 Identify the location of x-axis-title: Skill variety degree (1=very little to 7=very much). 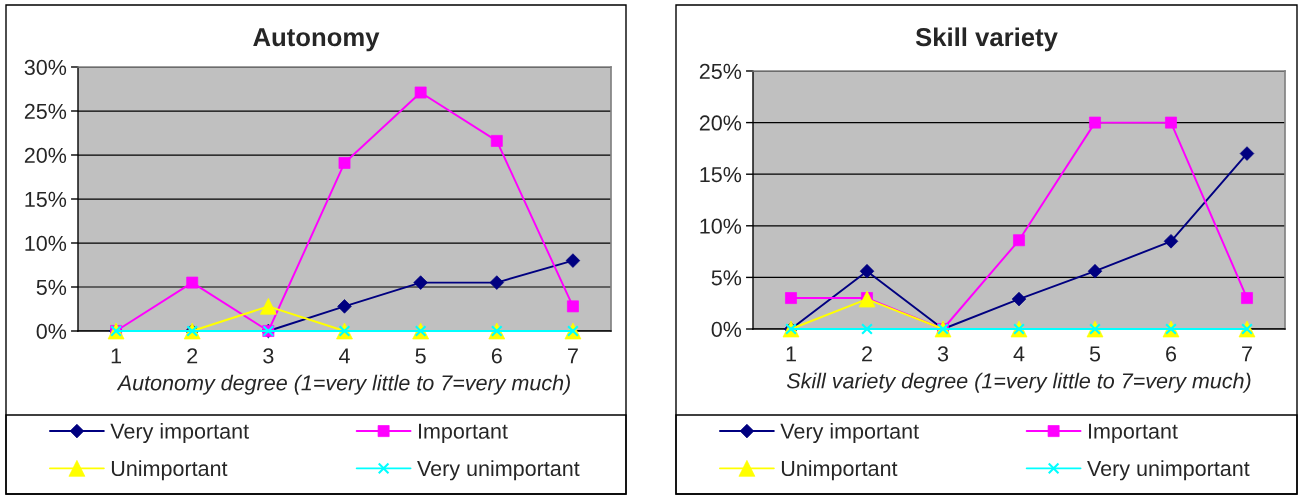
(1018, 382).